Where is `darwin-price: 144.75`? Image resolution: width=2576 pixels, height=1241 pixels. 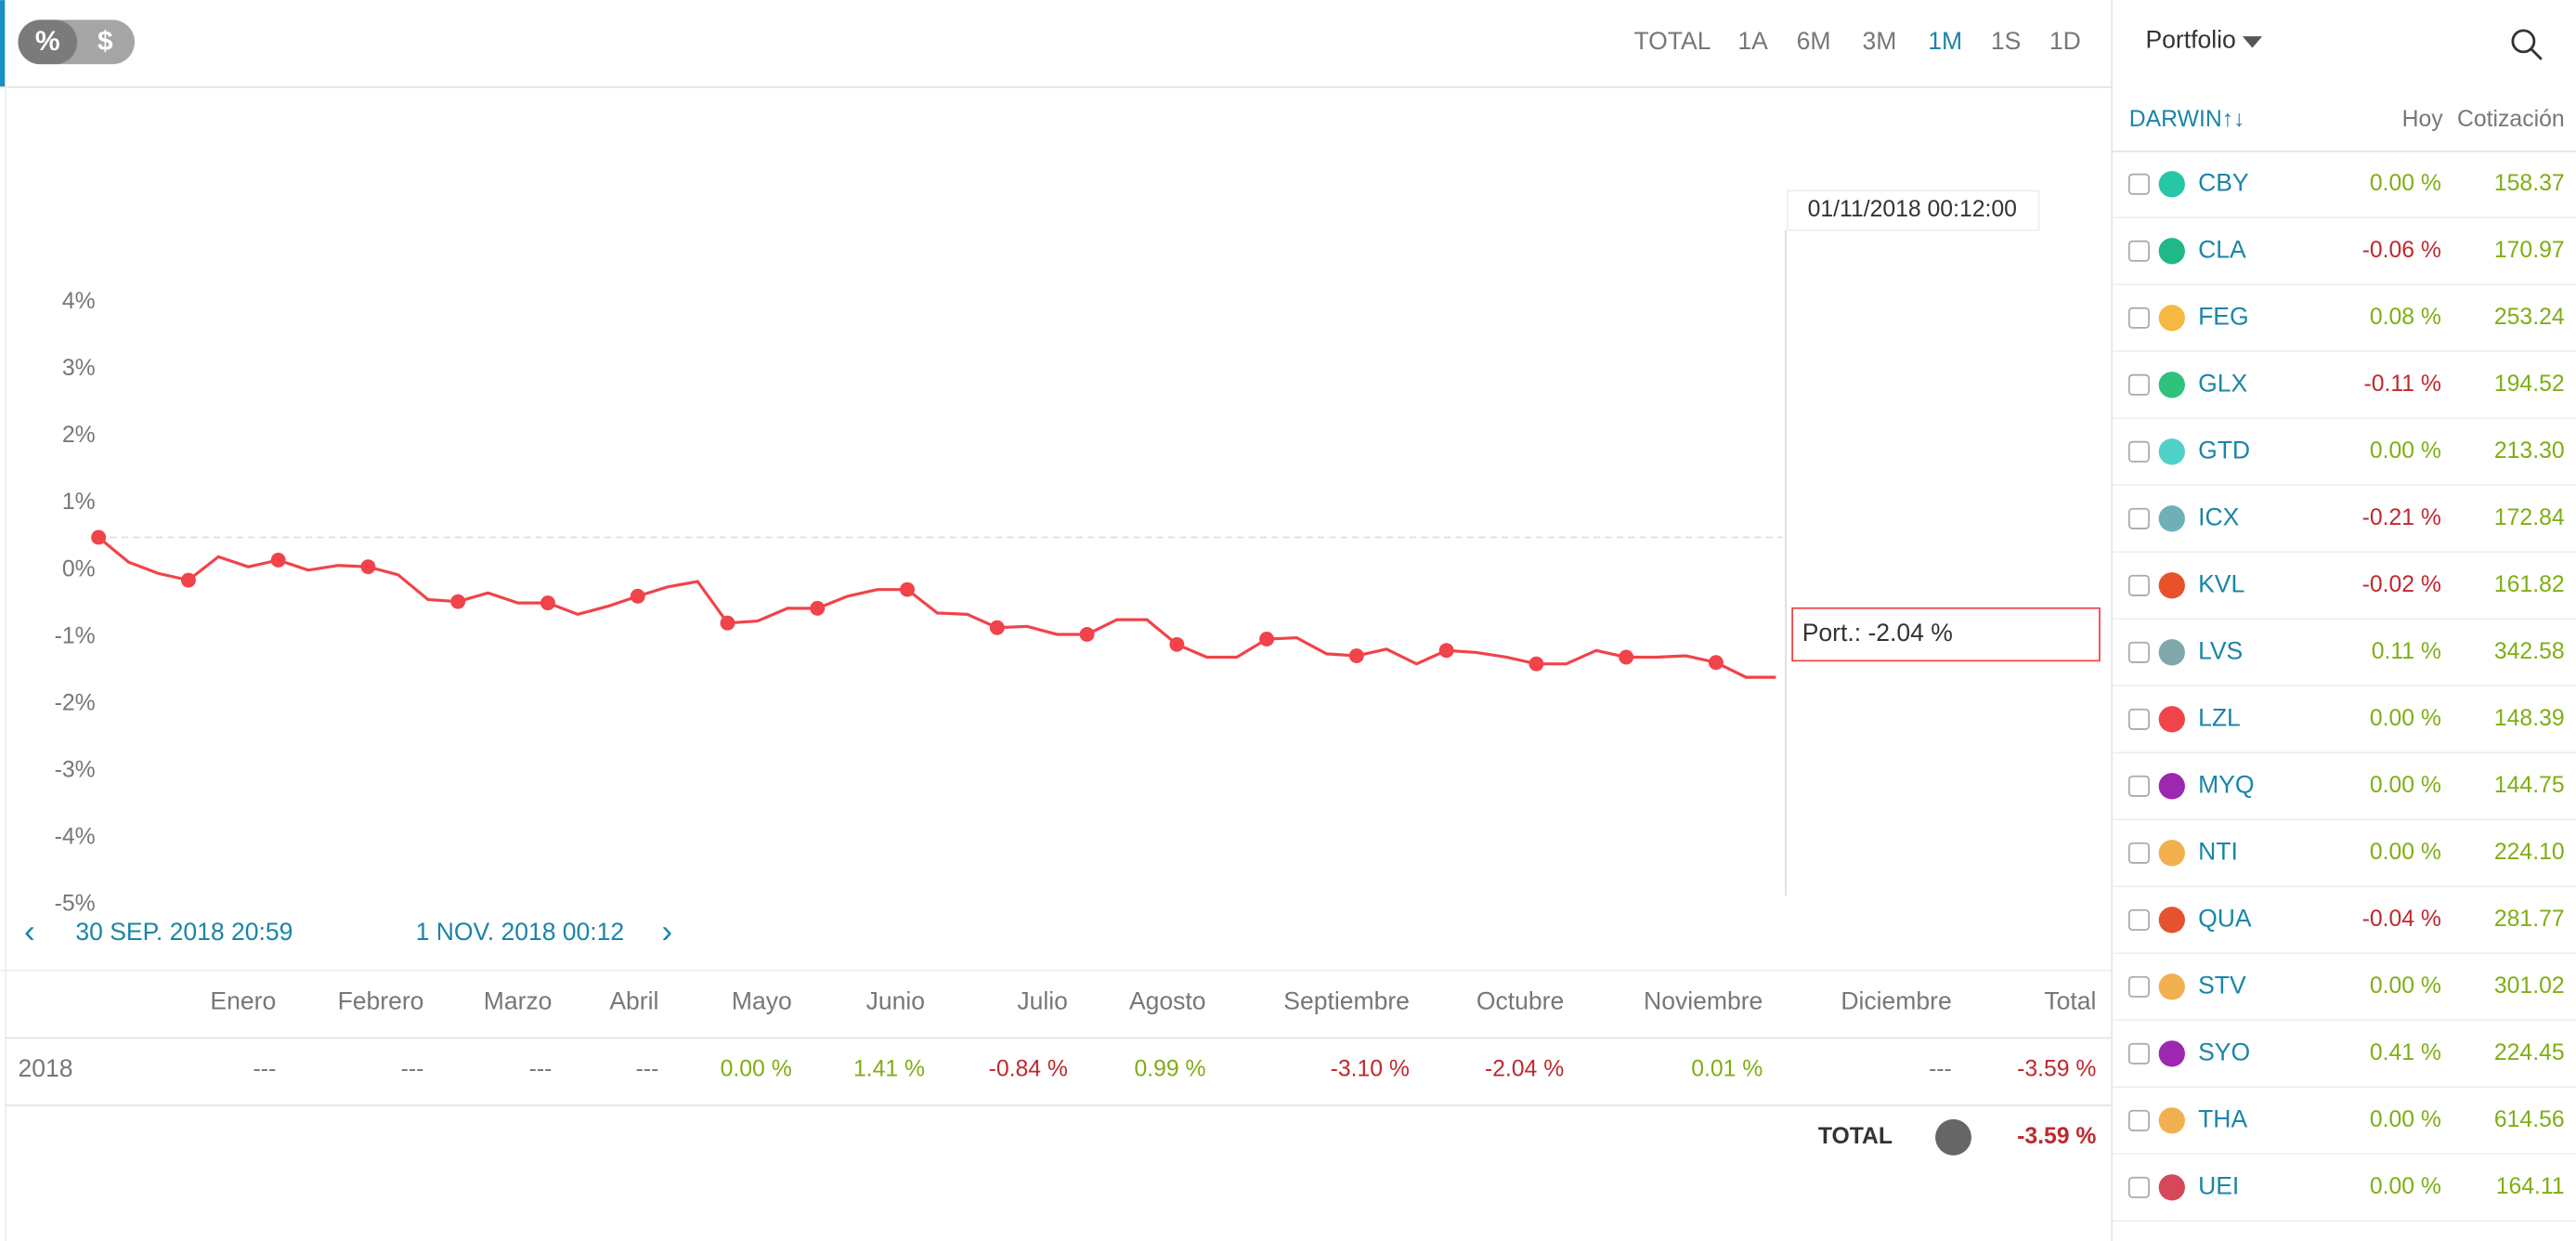 darwin-price: 144.75 is located at coordinates (2530, 785).